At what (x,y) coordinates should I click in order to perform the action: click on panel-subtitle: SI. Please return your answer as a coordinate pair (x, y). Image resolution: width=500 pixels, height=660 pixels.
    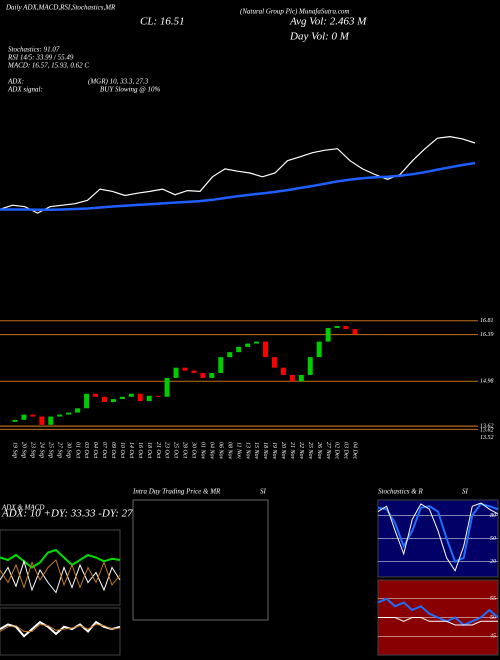
    Looking at the image, I should click on (465, 492).